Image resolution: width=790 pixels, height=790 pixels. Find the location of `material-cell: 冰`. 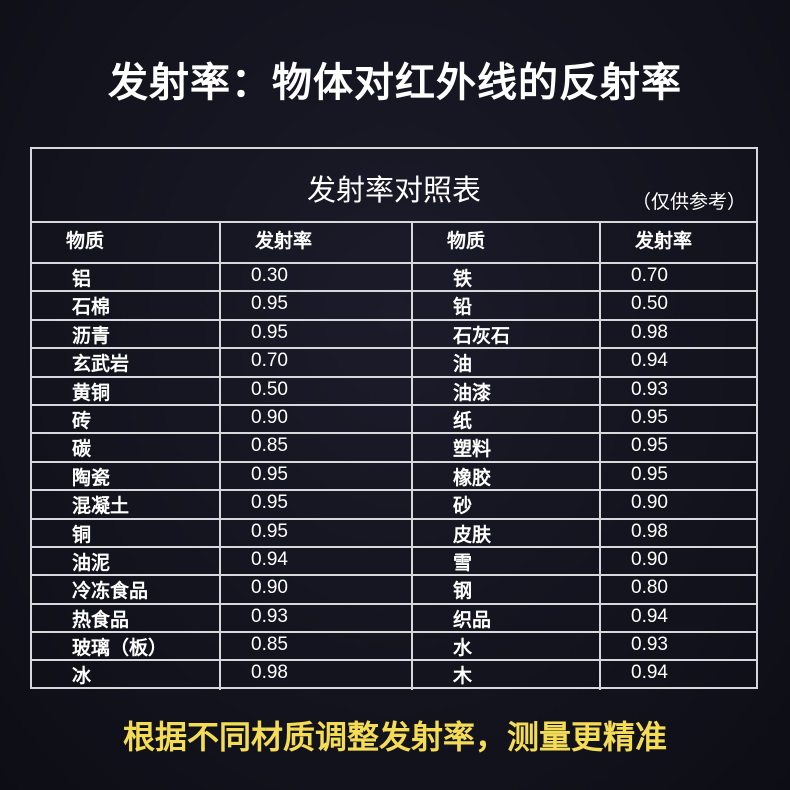

material-cell: 冰 is located at coordinates (126, 675).